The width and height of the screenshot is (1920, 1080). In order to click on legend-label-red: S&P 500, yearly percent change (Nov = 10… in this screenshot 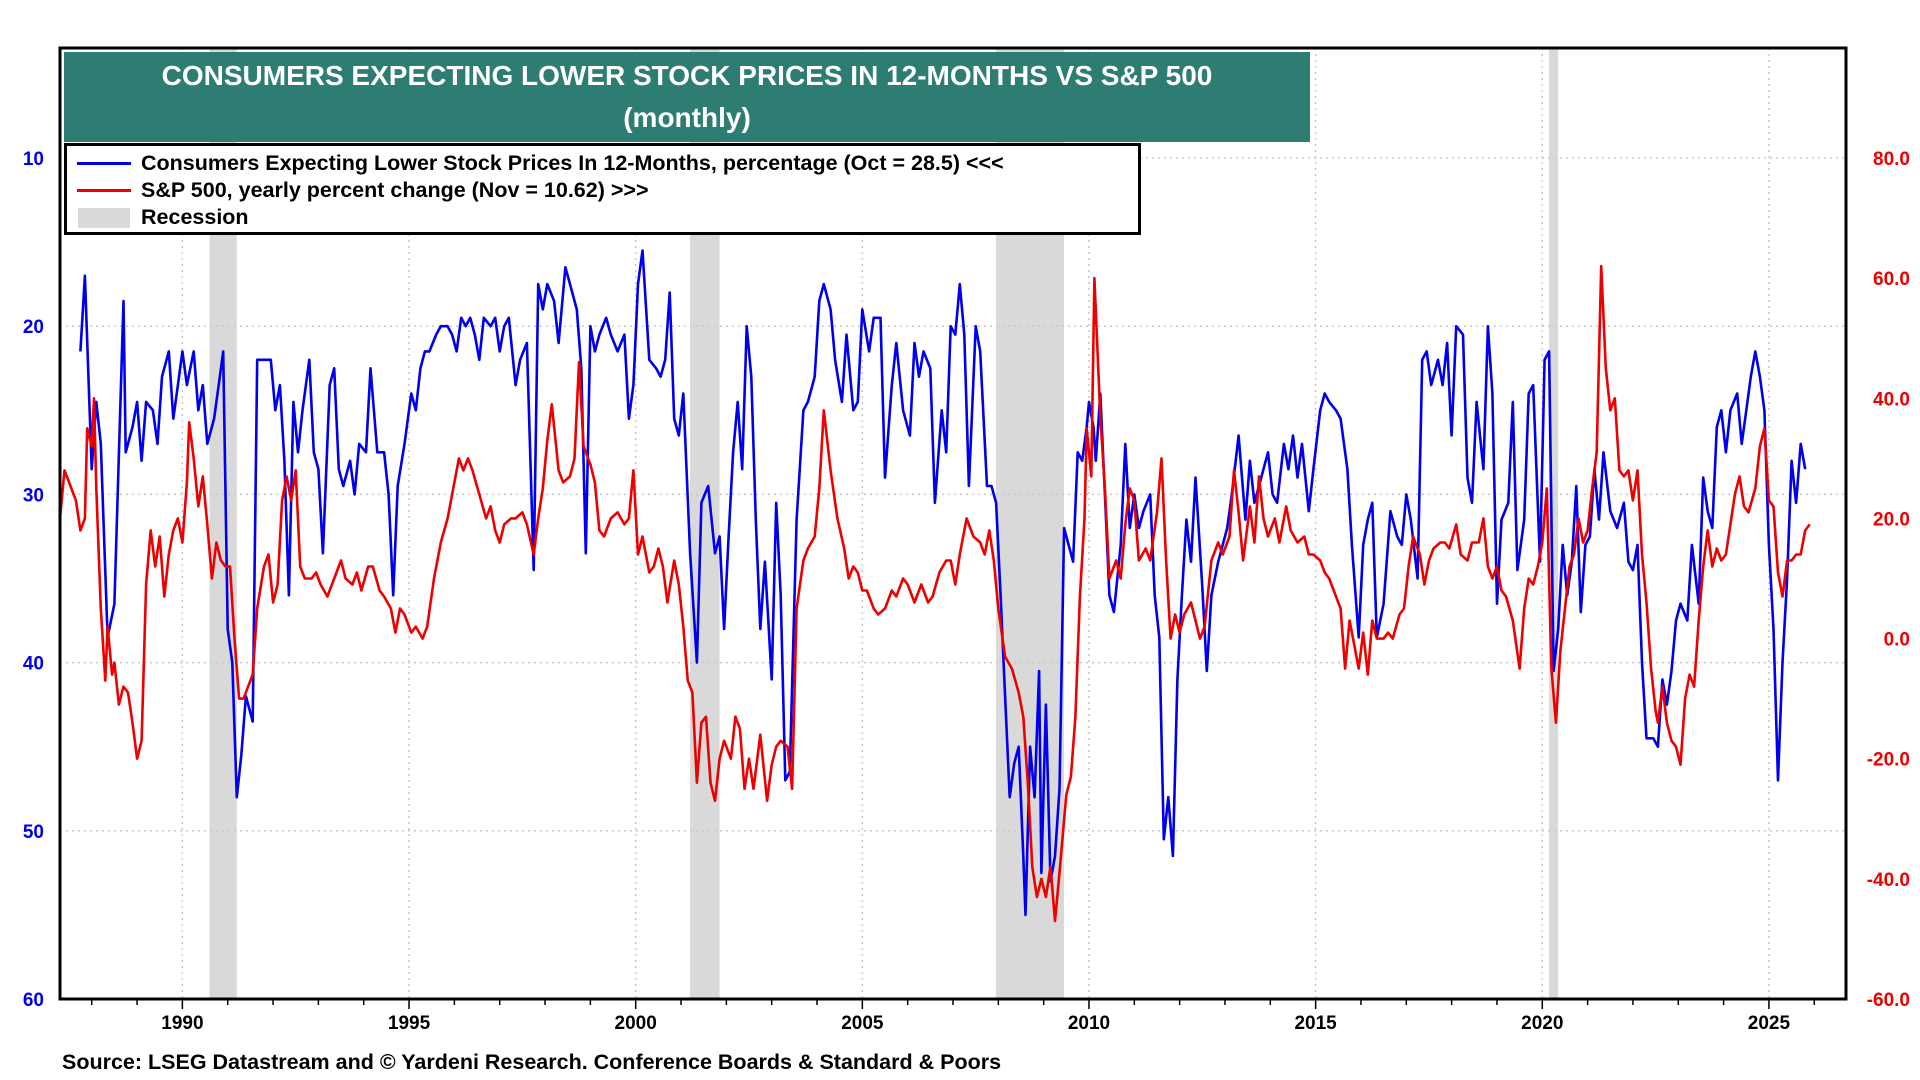, I will do `click(395, 190)`.